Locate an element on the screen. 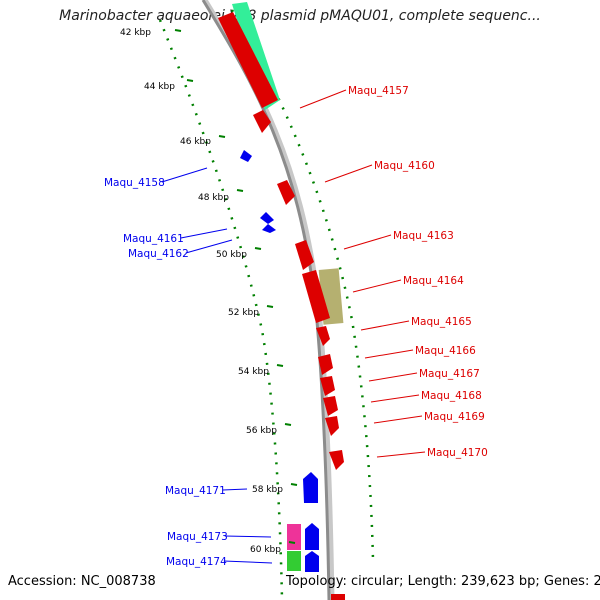 The height and width of the screenshot is (600, 600). reverse-gene-label: Maqu_4158 is located at coordinates (134, 183).